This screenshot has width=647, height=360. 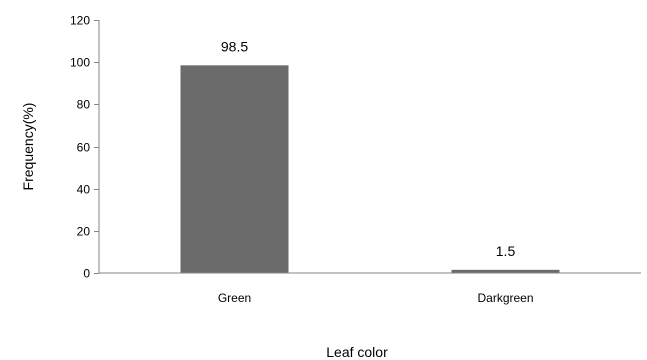 I want to click on y-tick-label: 60, so click(x=84, y=148).